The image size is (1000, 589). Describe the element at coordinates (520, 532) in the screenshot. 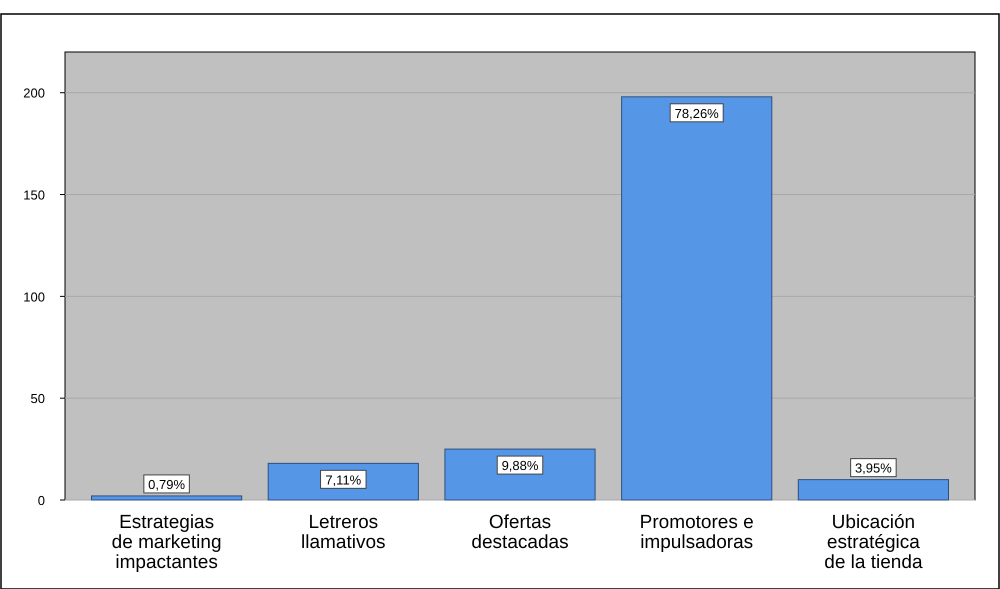

I see `x-tick-label: Ofertas destacadas` at that location.